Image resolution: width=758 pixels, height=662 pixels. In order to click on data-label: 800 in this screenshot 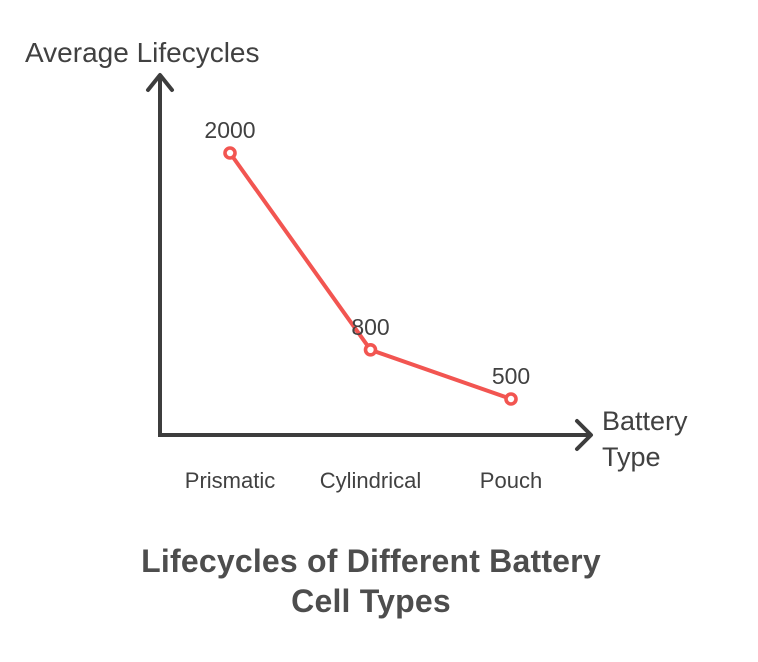, I will do `click(370, 327)`.